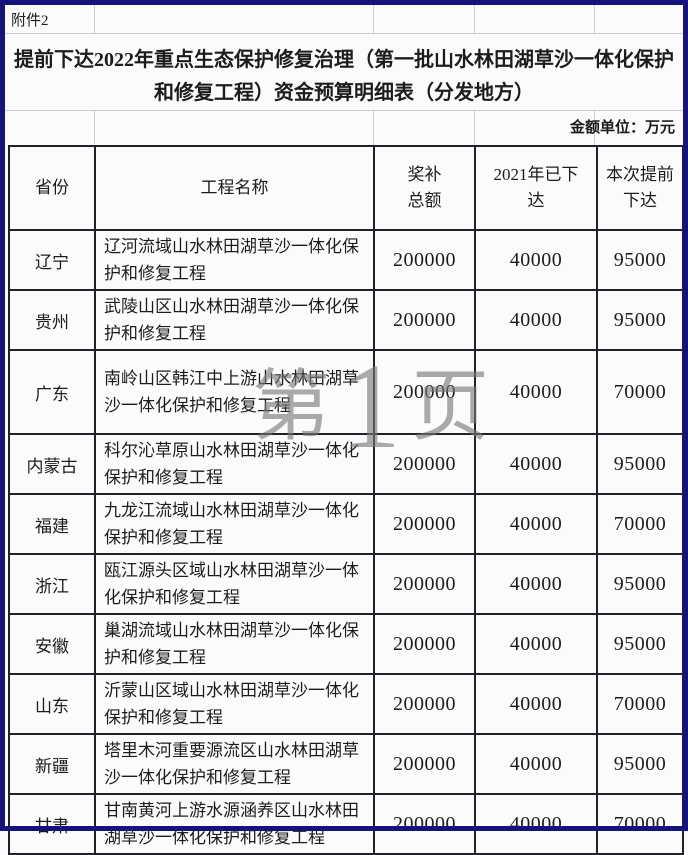 The image size is (688, 855). What do you see at coordinates (52, 764) in the screenshot?
I see `cell-province: 新疆` at bounding box center [52, 764].